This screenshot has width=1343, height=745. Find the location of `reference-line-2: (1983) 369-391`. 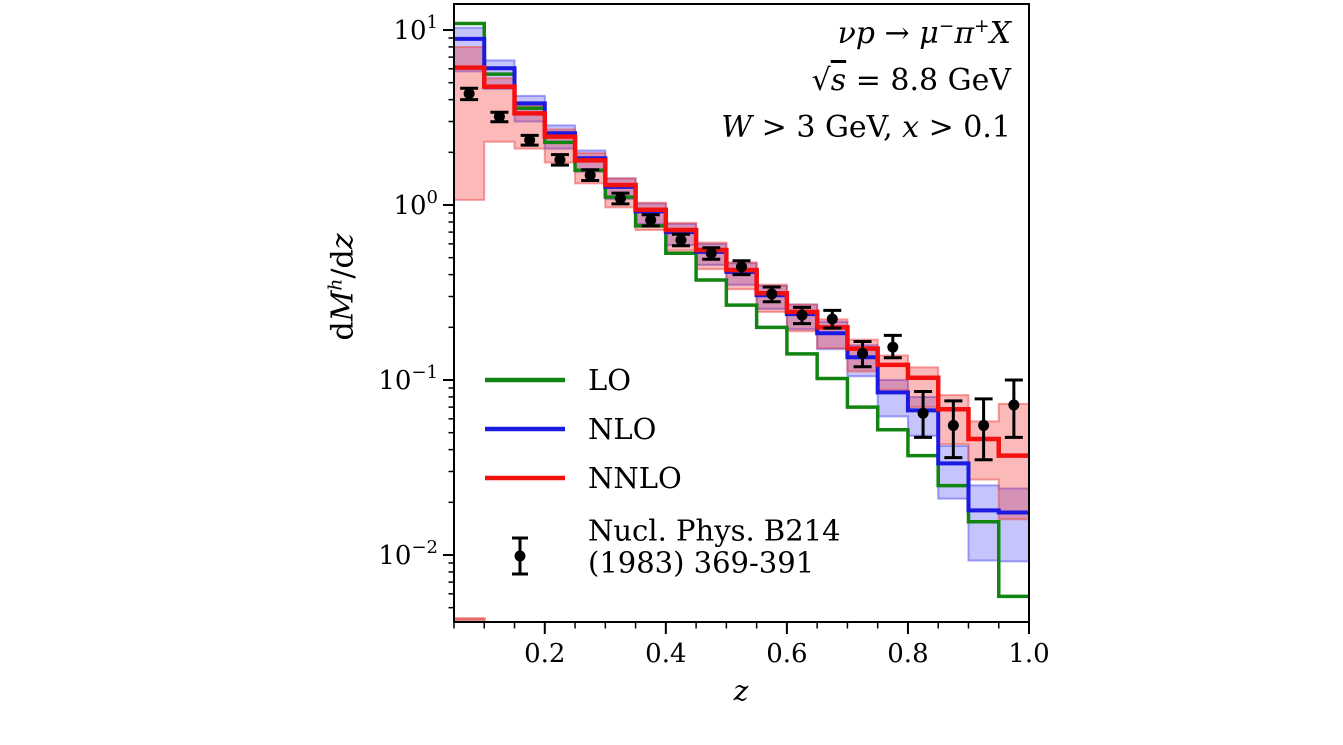

reference-line-2: (1983) 369-391 is located at coordinates (701, 562).